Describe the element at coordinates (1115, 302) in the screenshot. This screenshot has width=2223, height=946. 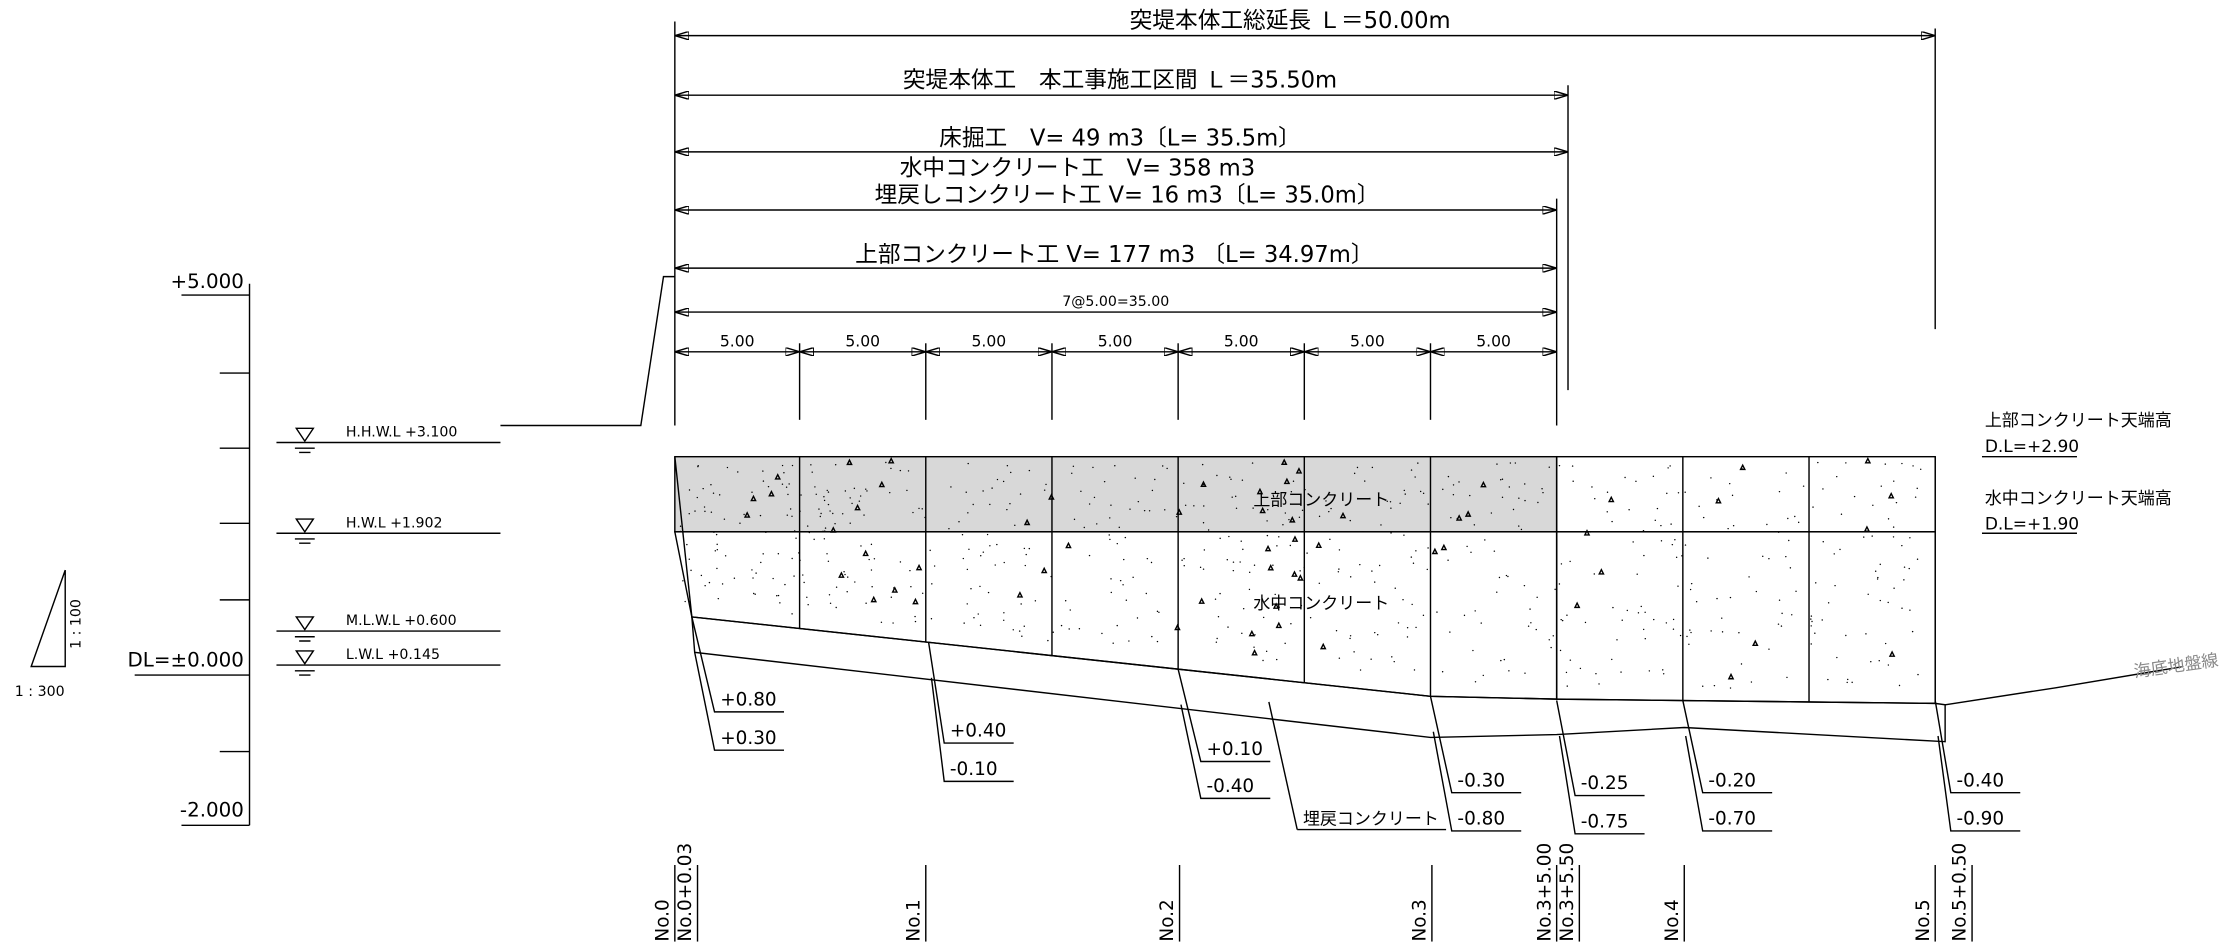
I see `total-span: 7@5.00=35.00` at that location.